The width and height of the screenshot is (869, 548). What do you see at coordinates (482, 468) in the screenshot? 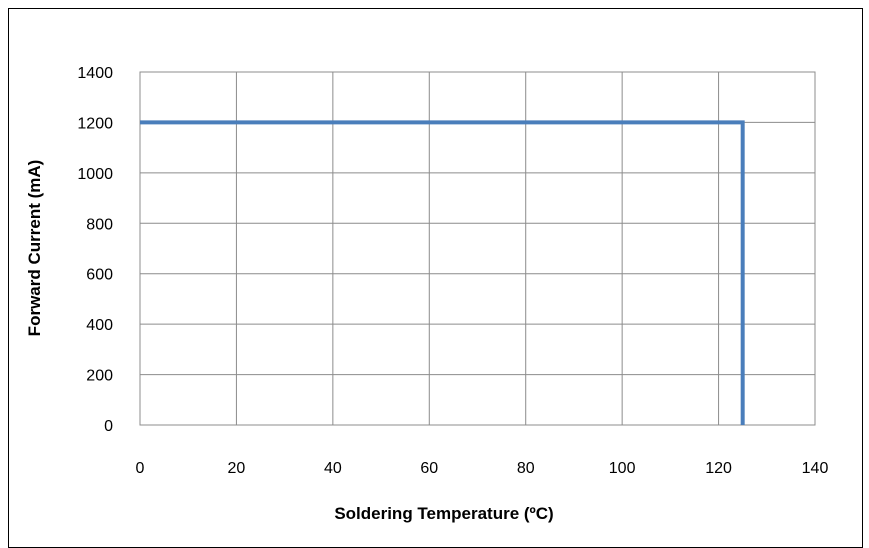
I see `x-tick-labels: 0 20 40 60 80 100 120 140` at bounding box center [482, 468].